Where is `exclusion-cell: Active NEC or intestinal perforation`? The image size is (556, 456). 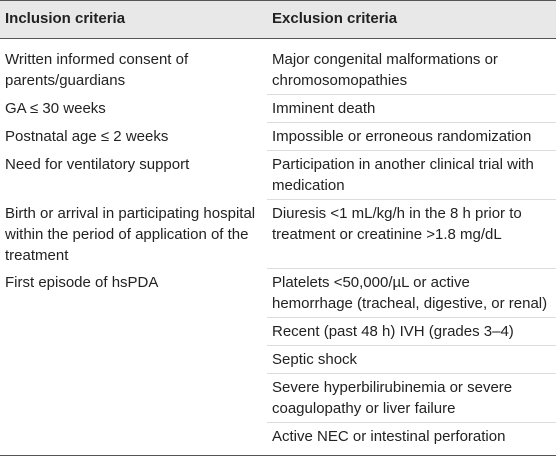 exclusion-cell: Active NEC or intestinal perforation is located at coordinates (389, 436).